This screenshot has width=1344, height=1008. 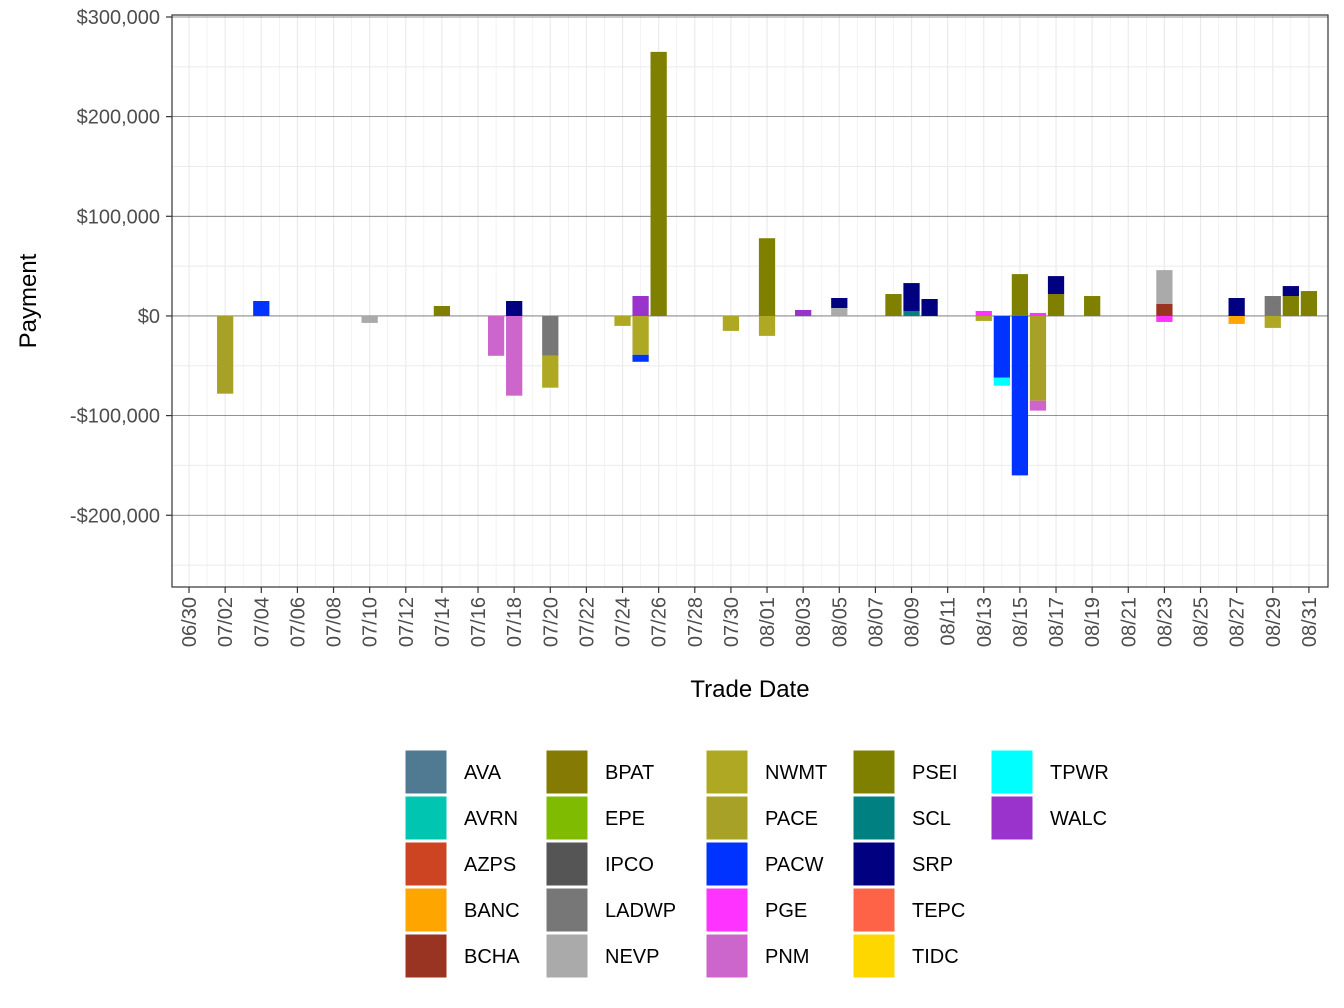 What do you see at coordinates (426, 818) in the screenshot?
I see `legend-swatch-avrn` at bounding box center [426, 818].